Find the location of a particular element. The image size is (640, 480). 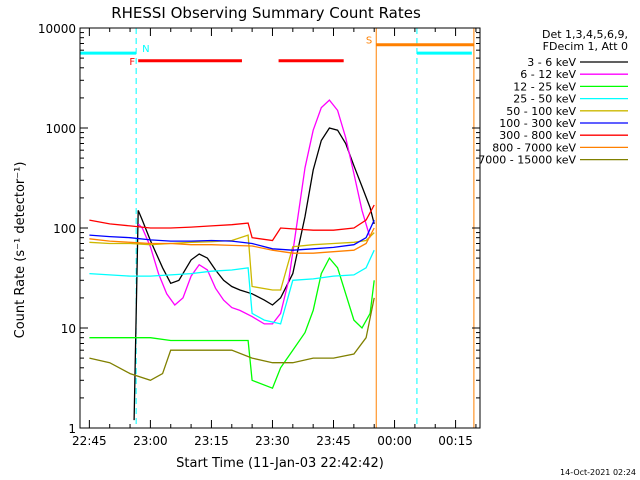

legend-label: 800 - 7000 keV is located at coordinates (534, 147).